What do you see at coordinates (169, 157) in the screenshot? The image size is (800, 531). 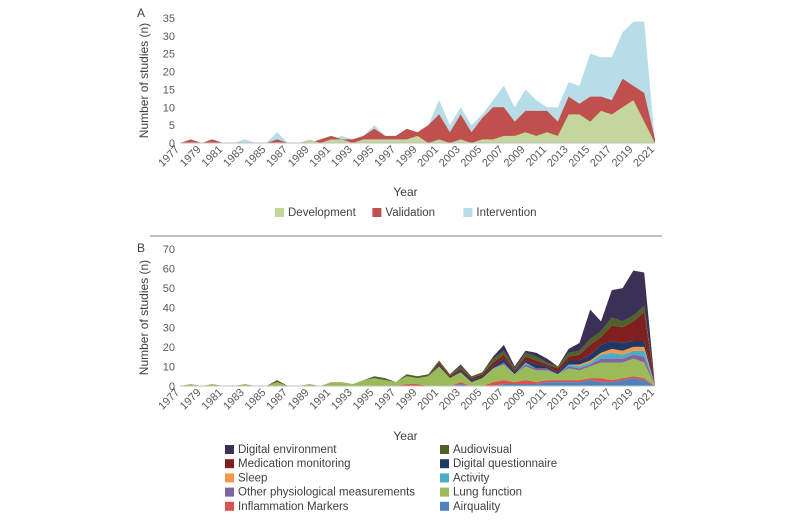 I see `panel-a-x-tick-label: 1977` at bounding box center [169, 157].